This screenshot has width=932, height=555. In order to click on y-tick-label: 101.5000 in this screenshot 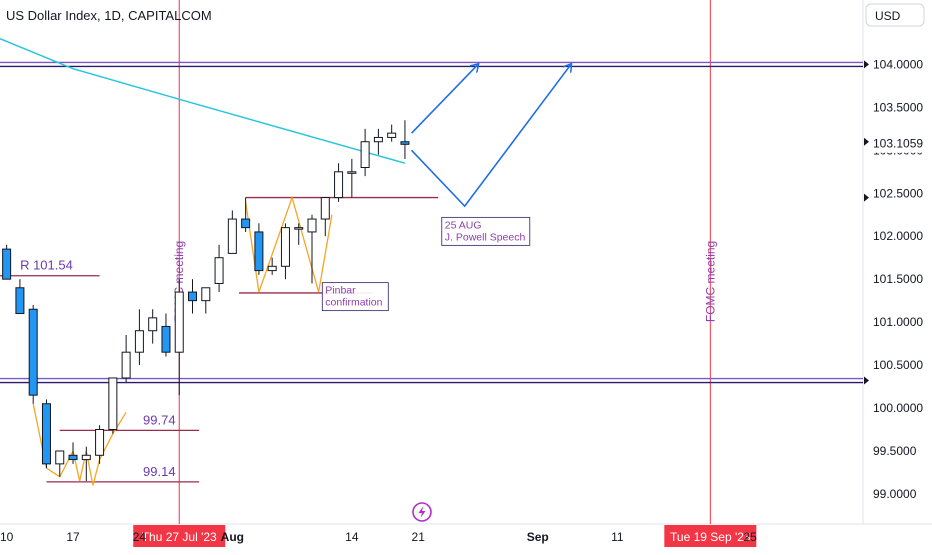, I will do `click(898, 279)`.